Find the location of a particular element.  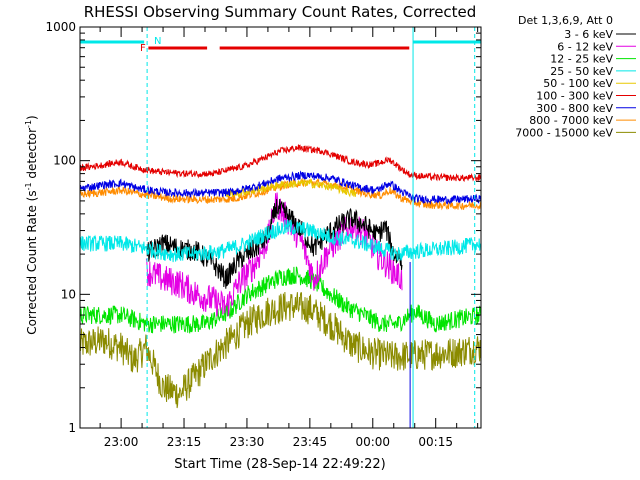

legend-entry-label: 25 - 50 keV is located at coordinates (581, 71).